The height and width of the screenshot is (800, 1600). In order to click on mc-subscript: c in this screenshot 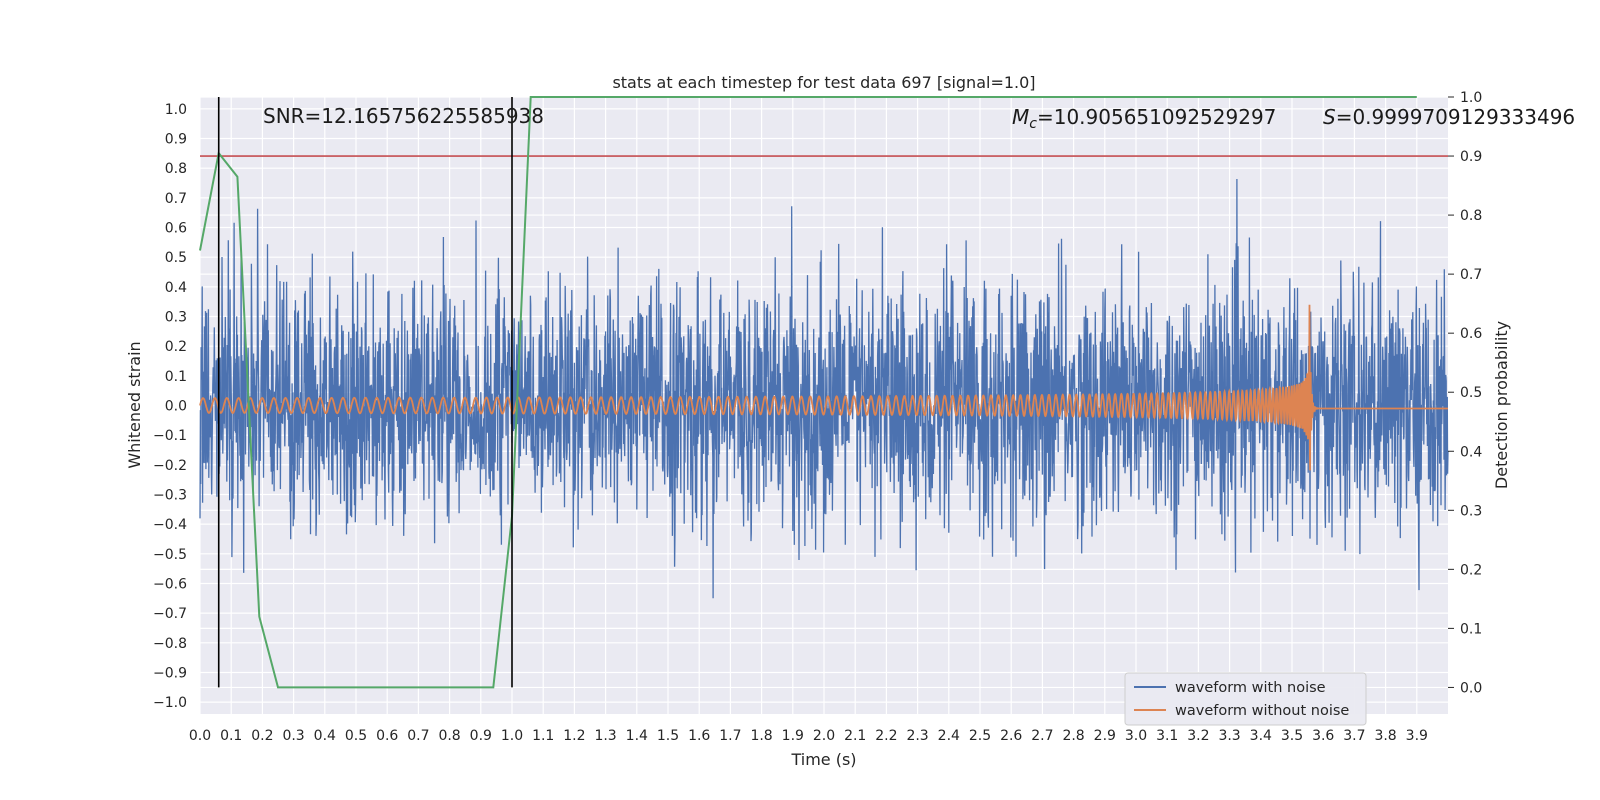, I will do `click(1033, 124)`.